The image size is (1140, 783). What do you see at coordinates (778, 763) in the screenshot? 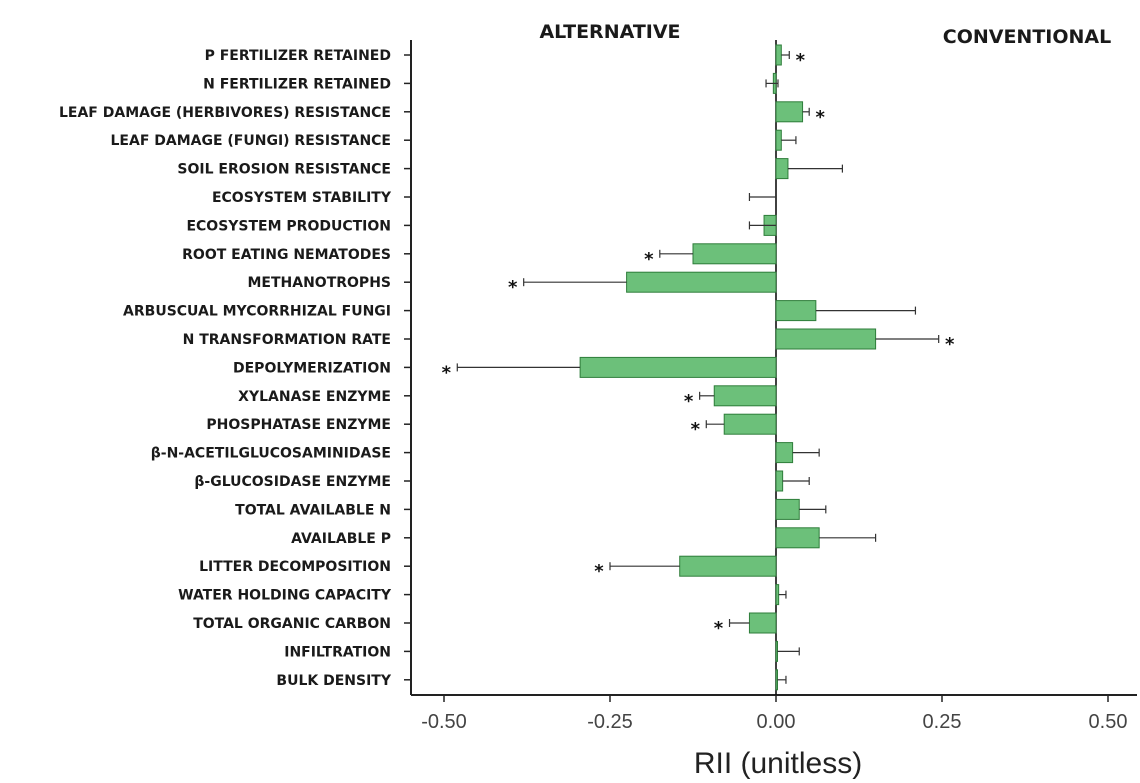
I see `x-axis-label: RII (unitless)` at bounding box center [778, 763].